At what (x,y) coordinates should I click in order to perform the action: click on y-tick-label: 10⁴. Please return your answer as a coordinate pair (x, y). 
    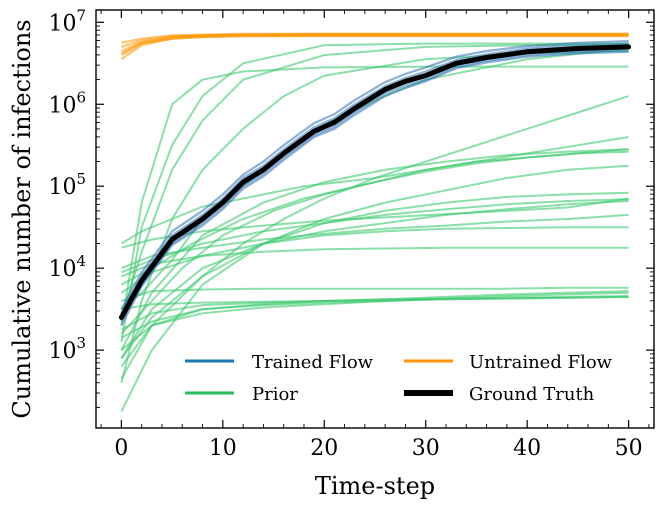
    Looking at the image, I should click on (67, 267).